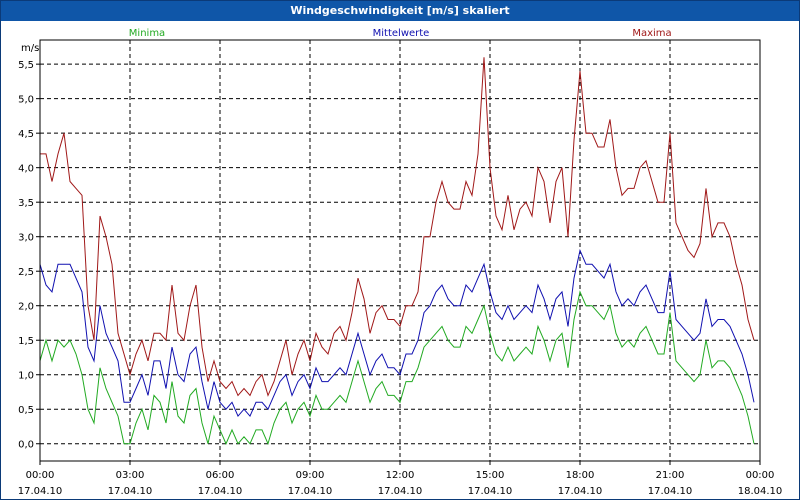 The width and height of the screenshot is (800, 500). What do you see at coordinates (26, 410) in the screenshot?
I see `y-tick-label: 0,5` at bounding box center [26, 410].